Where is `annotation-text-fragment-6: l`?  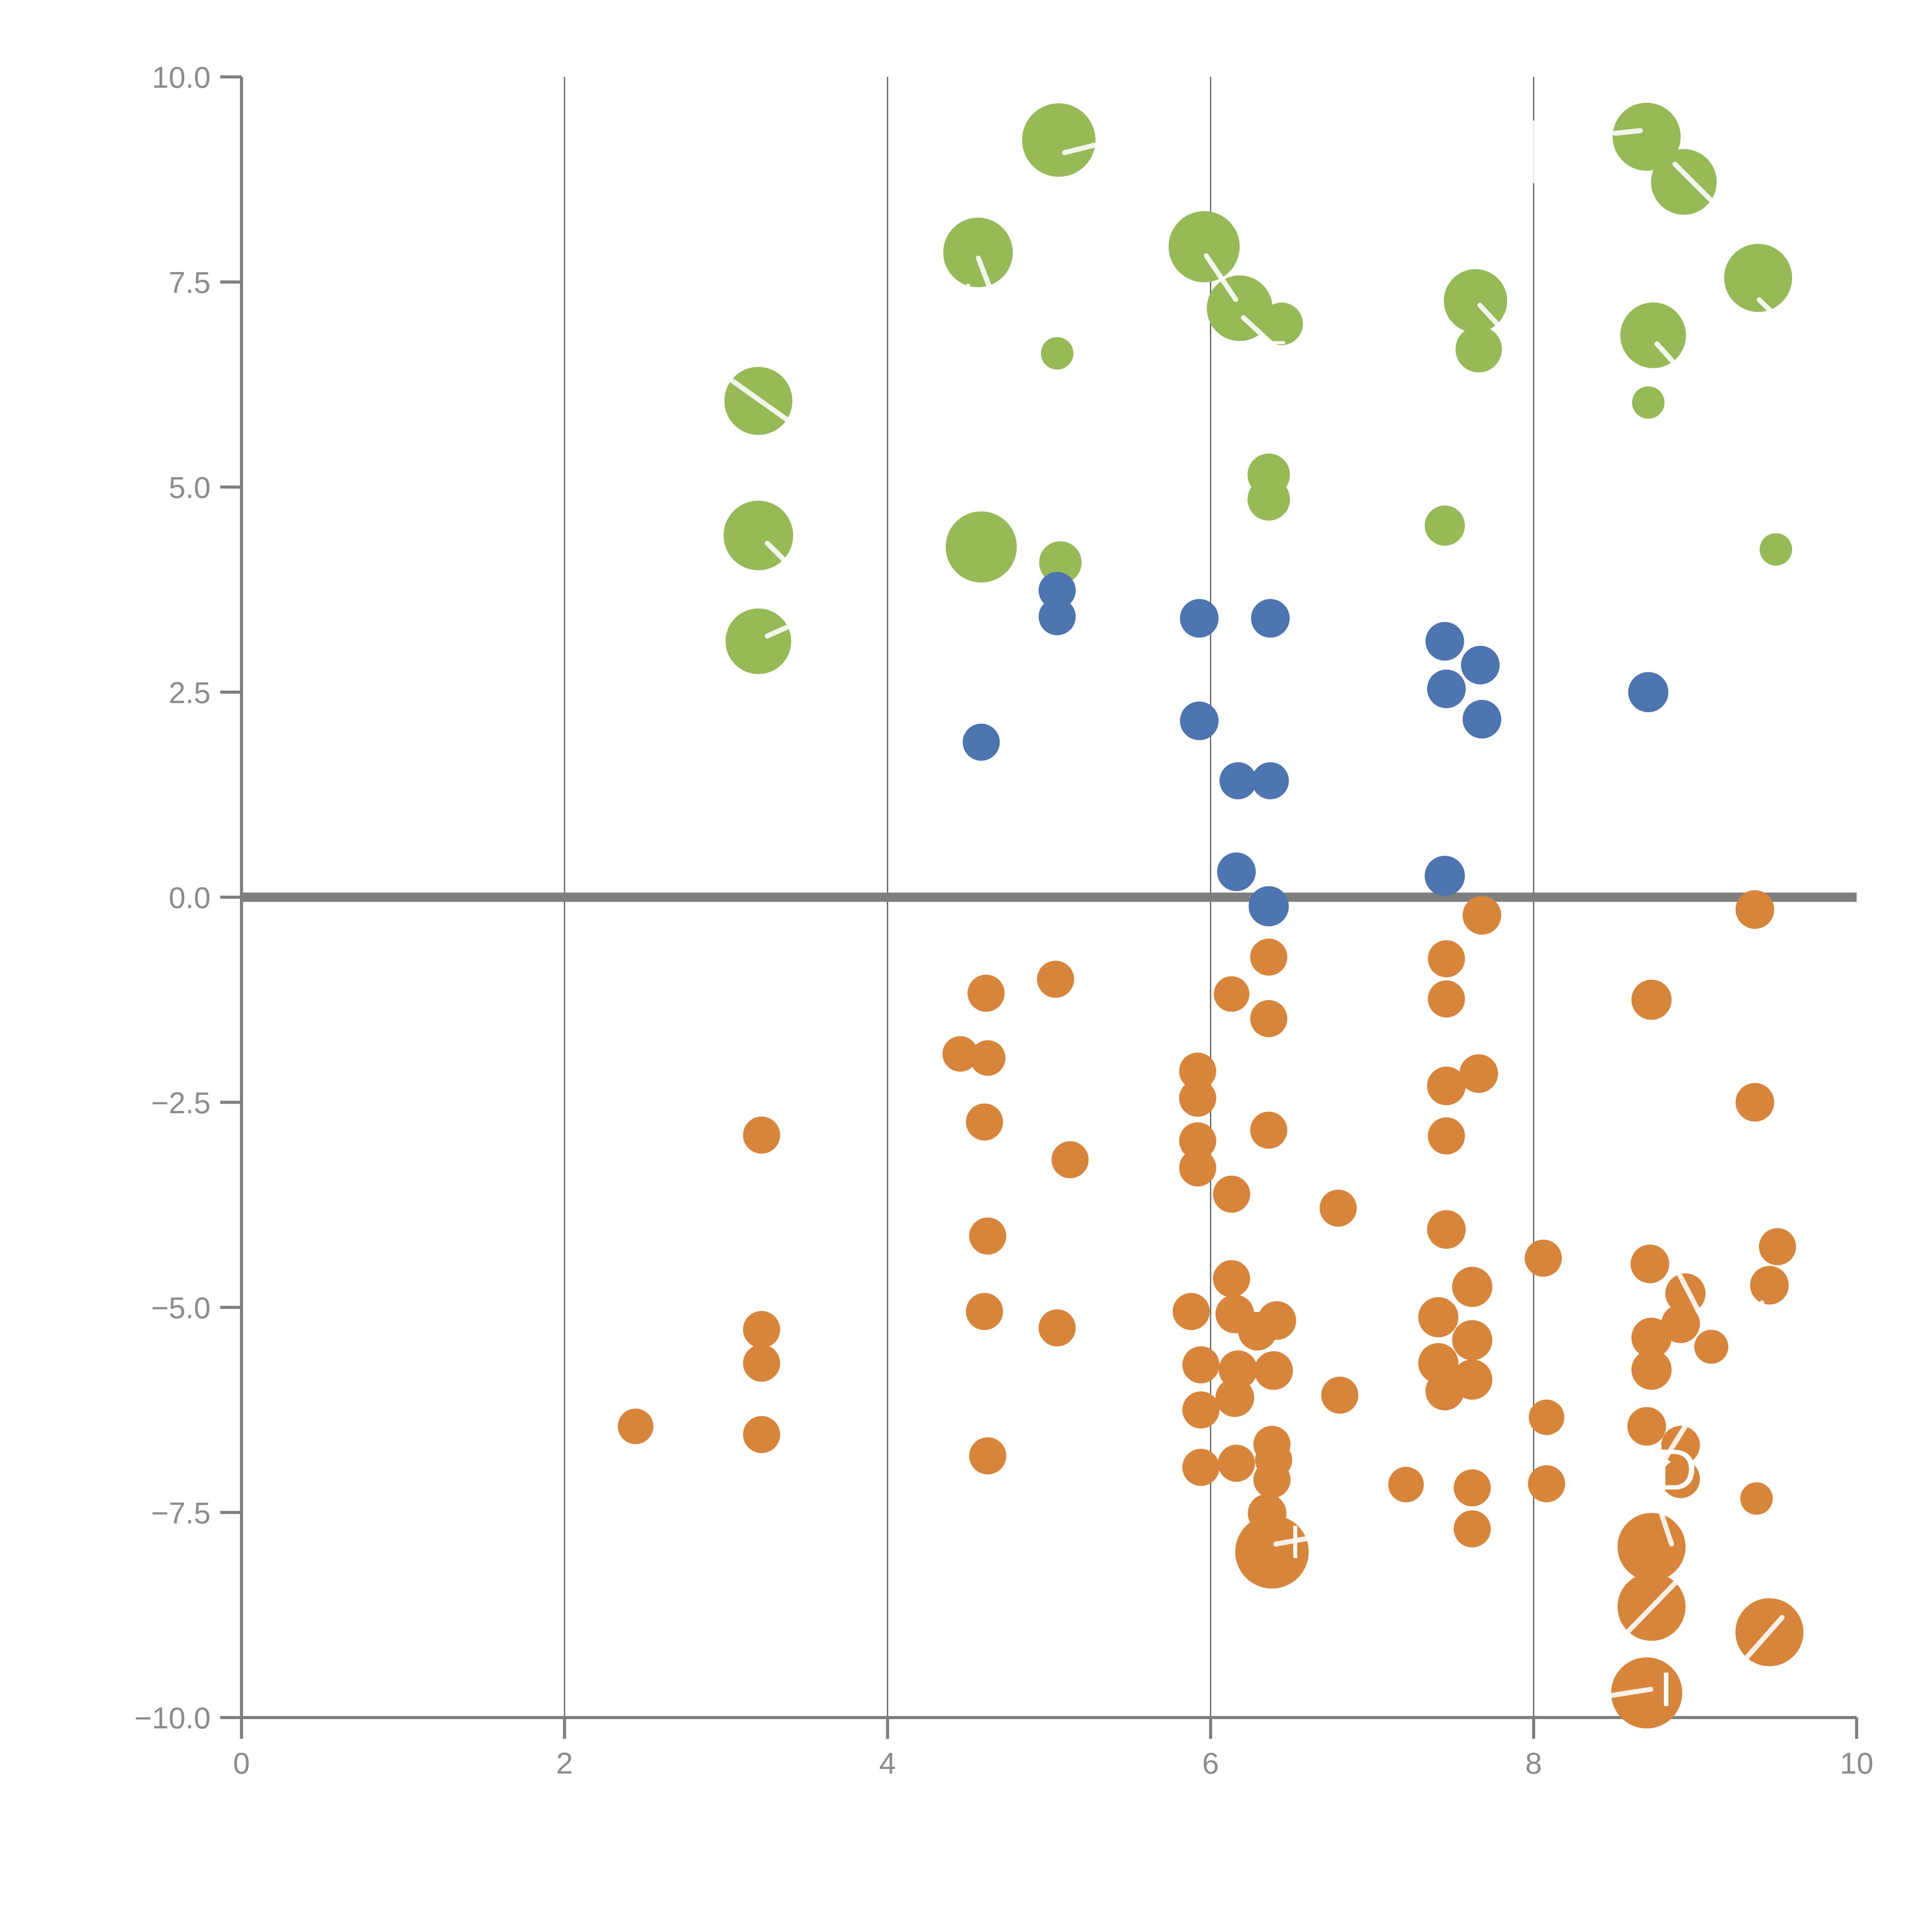
annotation-text-fragment-6: l is located at coordinates (1295, 1543).